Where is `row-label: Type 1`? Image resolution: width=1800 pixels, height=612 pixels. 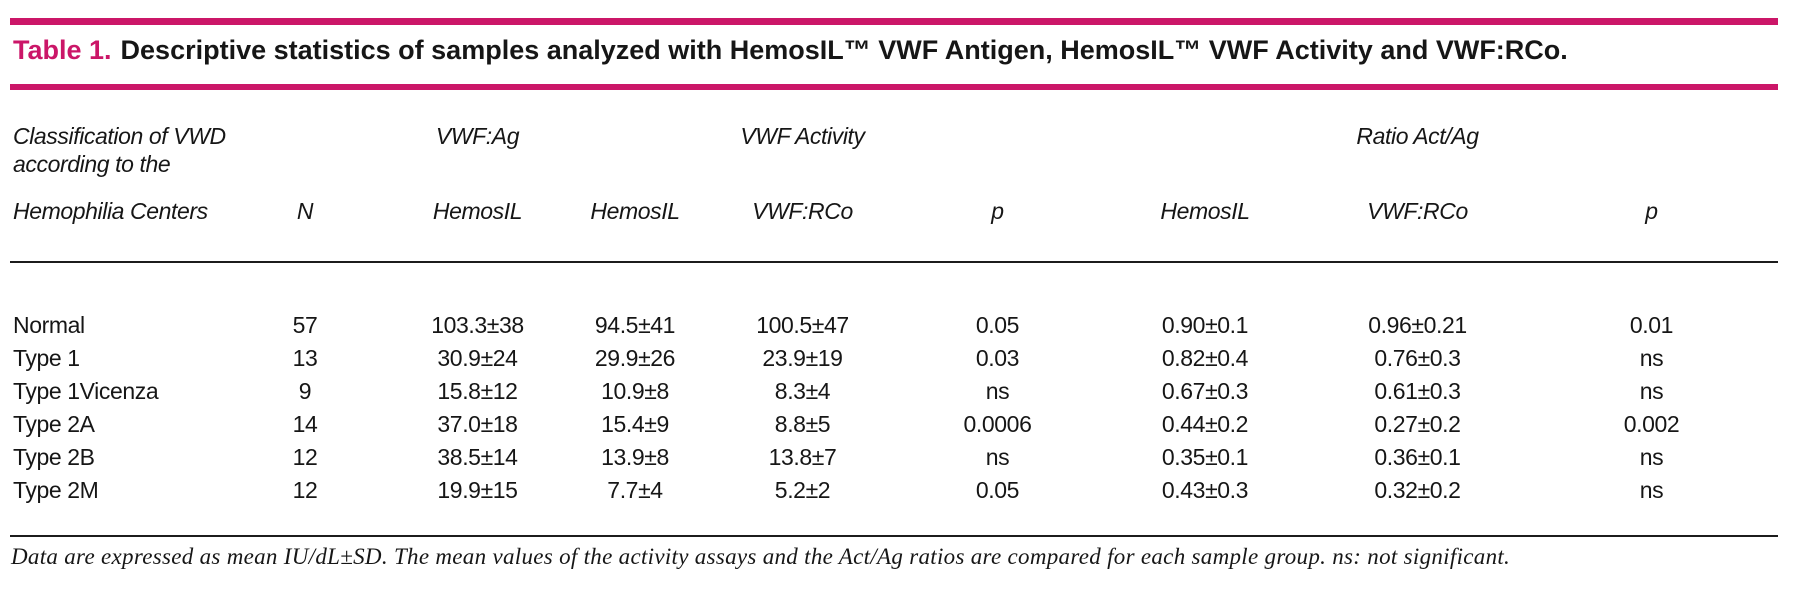
row-label: Type 1 is located at coordinates (46, 358).